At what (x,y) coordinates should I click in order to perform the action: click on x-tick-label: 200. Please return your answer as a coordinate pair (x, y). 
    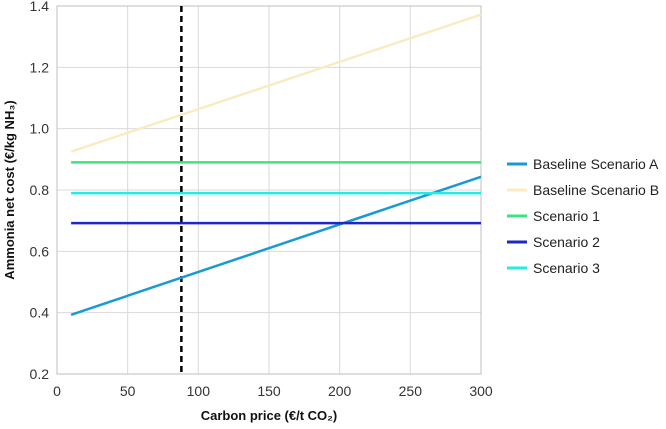
    Looking at the image, I should click on (340, 391).